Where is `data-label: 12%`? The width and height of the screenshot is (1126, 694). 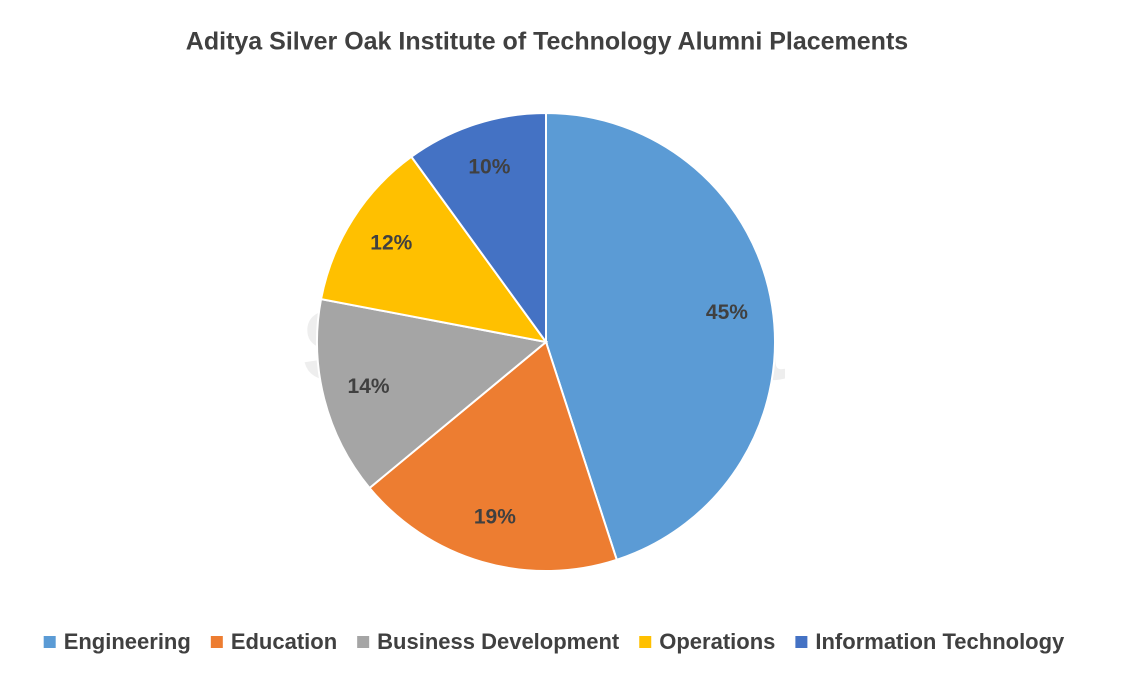 data-label: 12% is located at coordinates (391, 242).